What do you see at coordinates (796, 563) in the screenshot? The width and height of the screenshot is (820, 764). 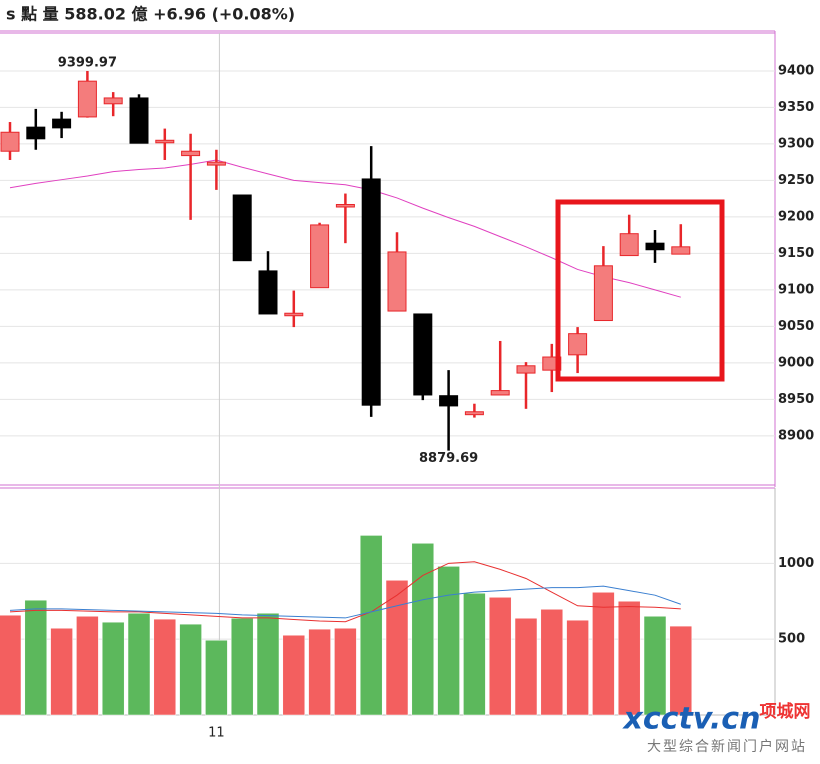 I see `y-tick-label: 1000` at bounding box center [796, 563].